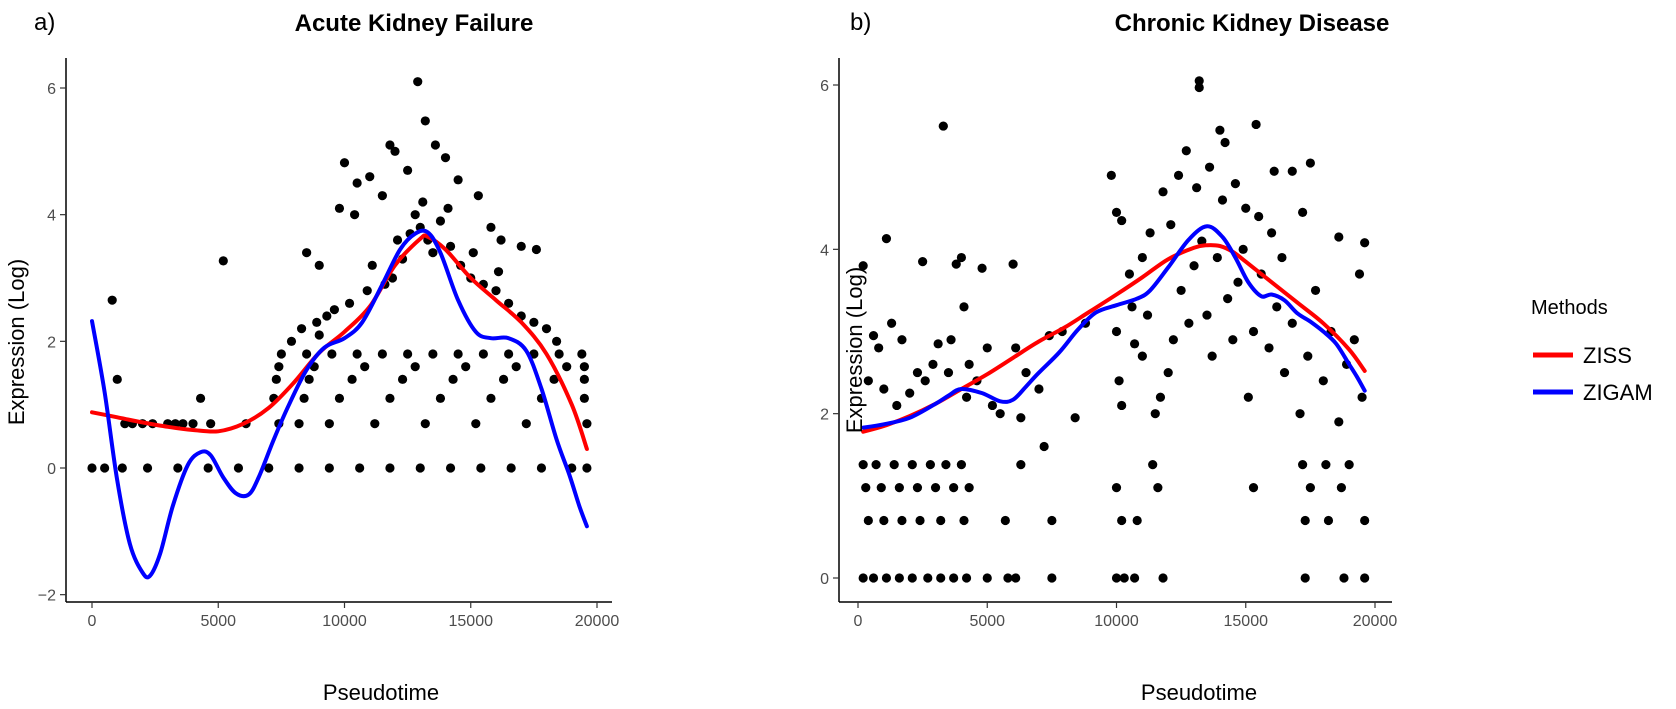 The height and width of the screenshot is (709, 1676). I want to click on legend: Methods ZISS ZIGAM, so click(1592, 351).